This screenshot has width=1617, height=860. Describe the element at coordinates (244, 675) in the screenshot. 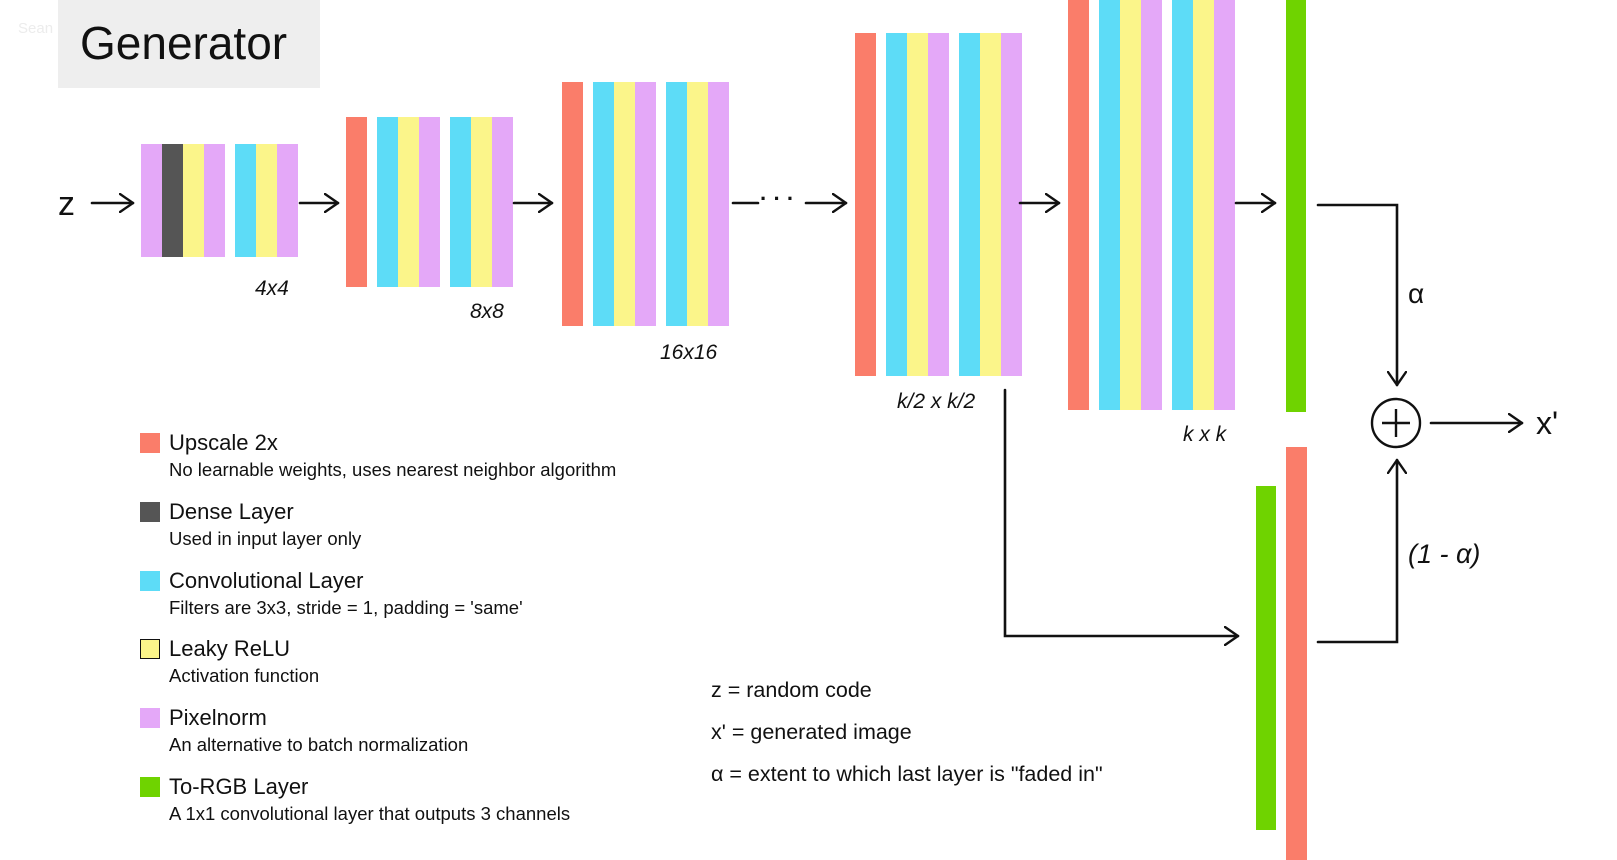

I see `legend-desc-relu: Activation function` at that location.